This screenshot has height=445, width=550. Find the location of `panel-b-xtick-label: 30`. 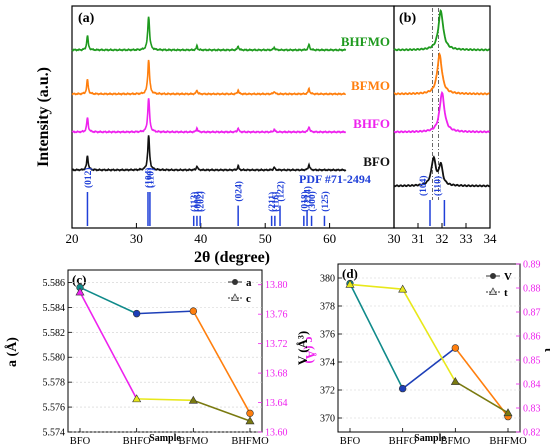

panel-b-xtick-label: 30 is located at coordinates (394, 238).